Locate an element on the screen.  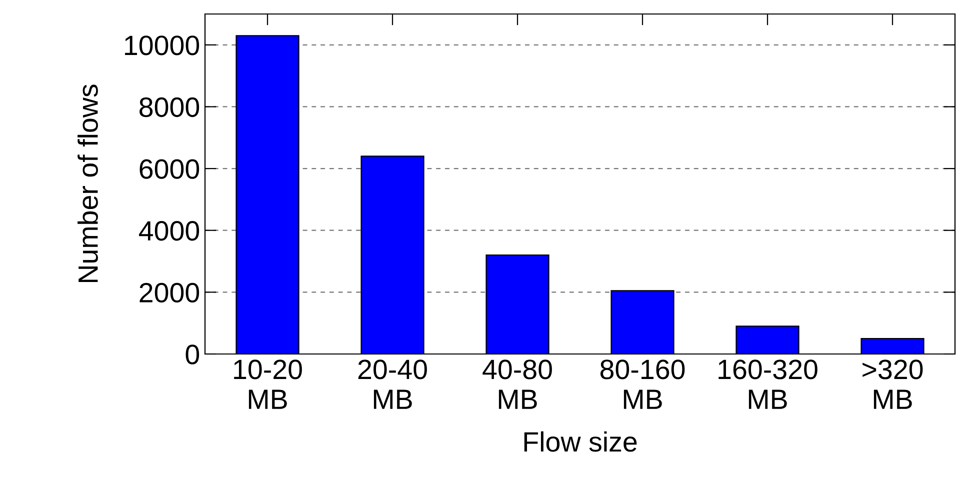
y-axis-title: Number of flows is located at coordinates (88, 183).